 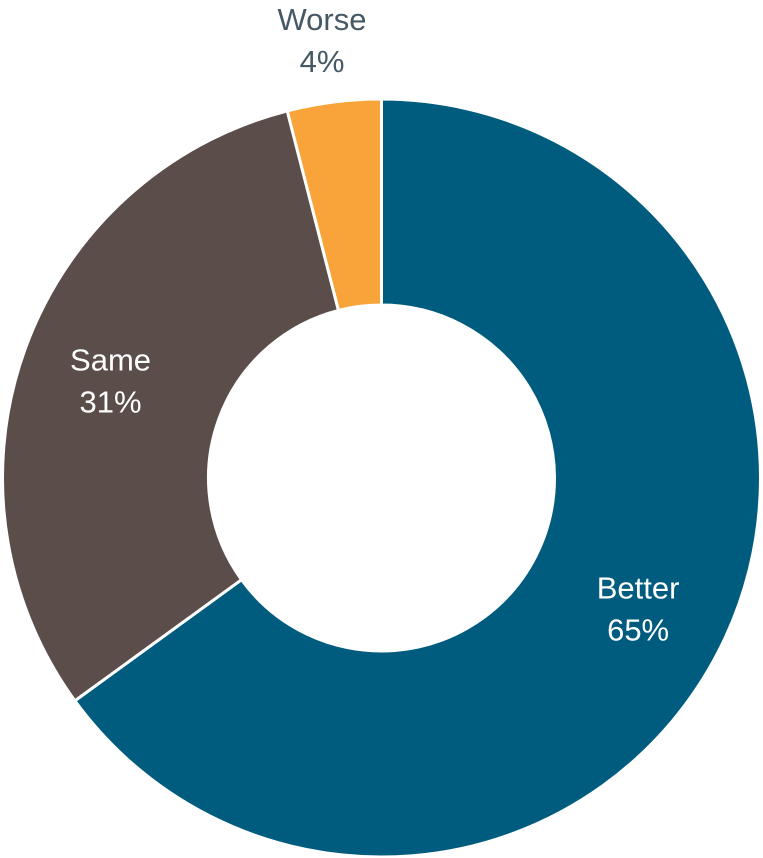 I want to click on slice-value-same: 31%, so click(x=111, y=401).